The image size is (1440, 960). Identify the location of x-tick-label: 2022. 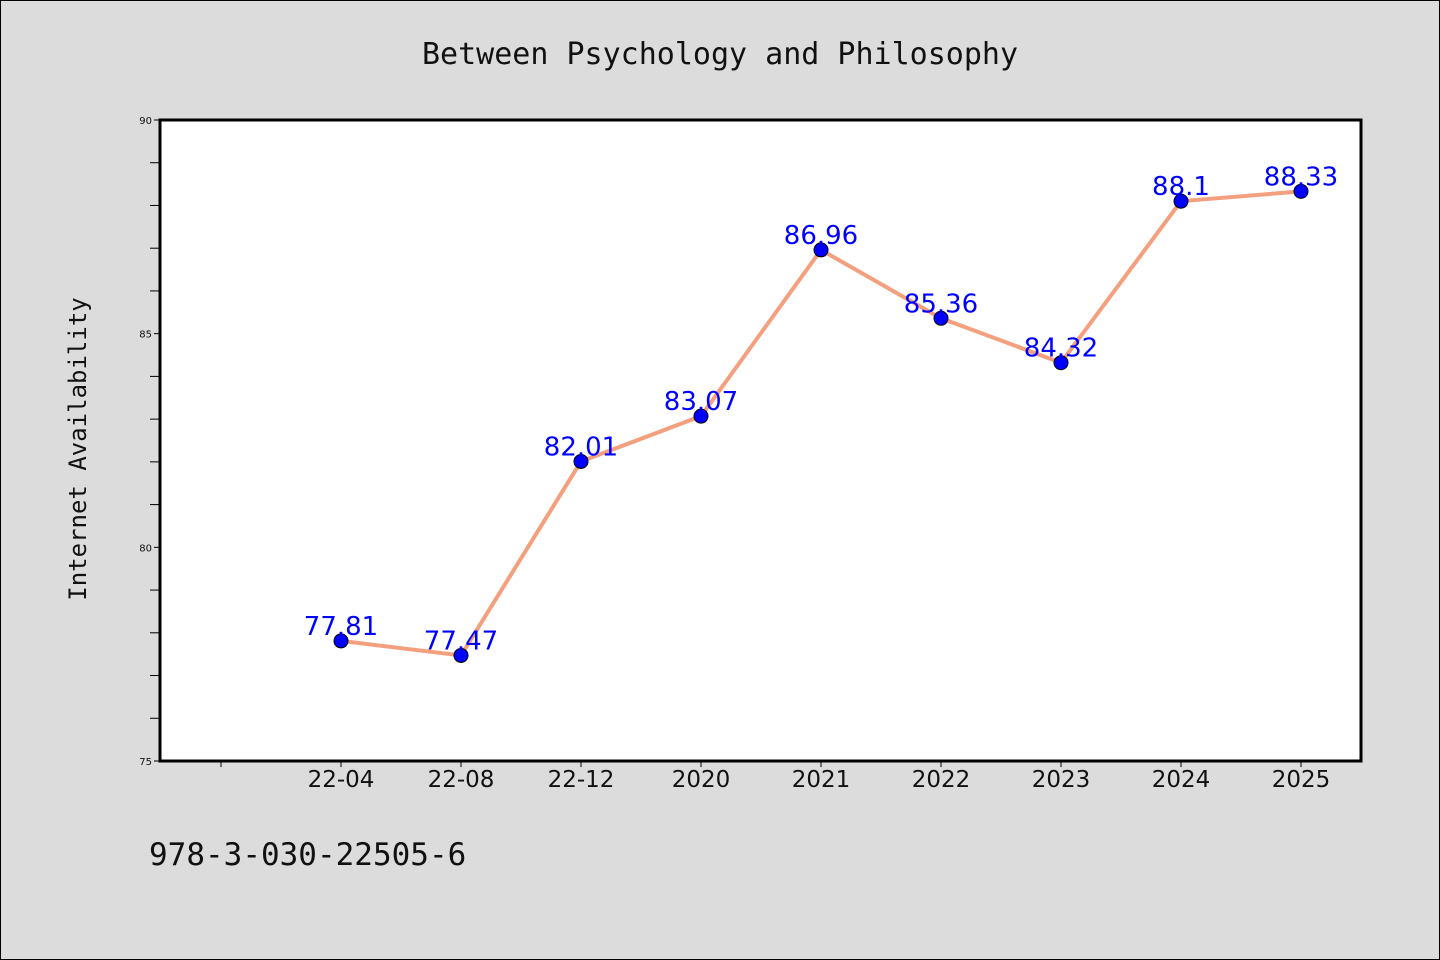
(941, 780).